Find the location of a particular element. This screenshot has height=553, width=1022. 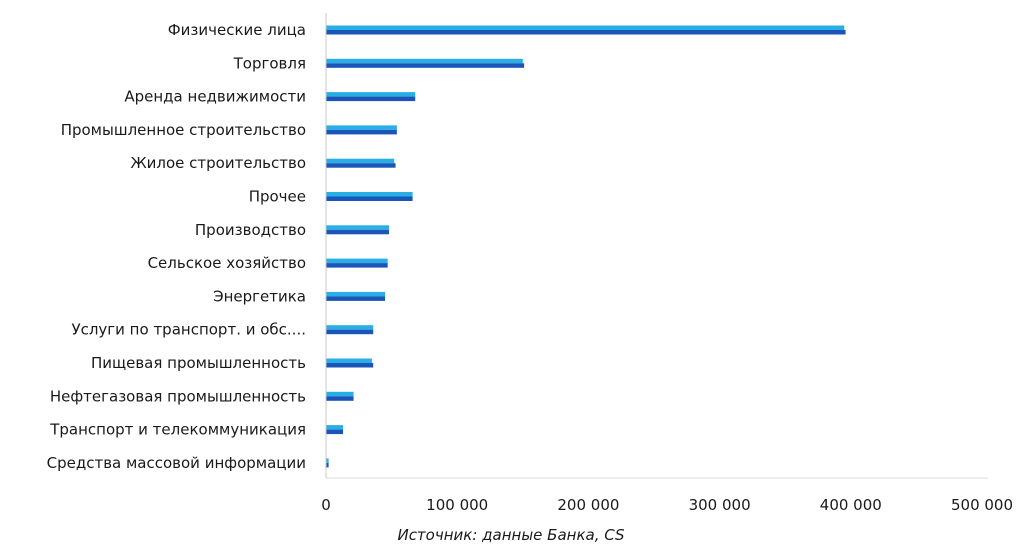

category-label: Средства массовой информации is located at coordinates (176, 463).